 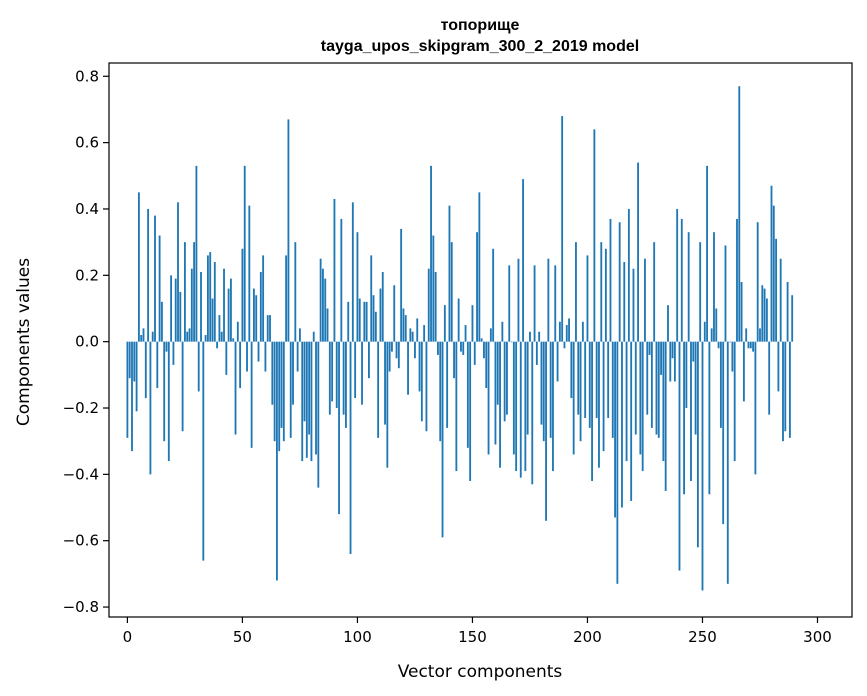 I want to click on y-tick-label: −0.8, so click(x=81, y=607).